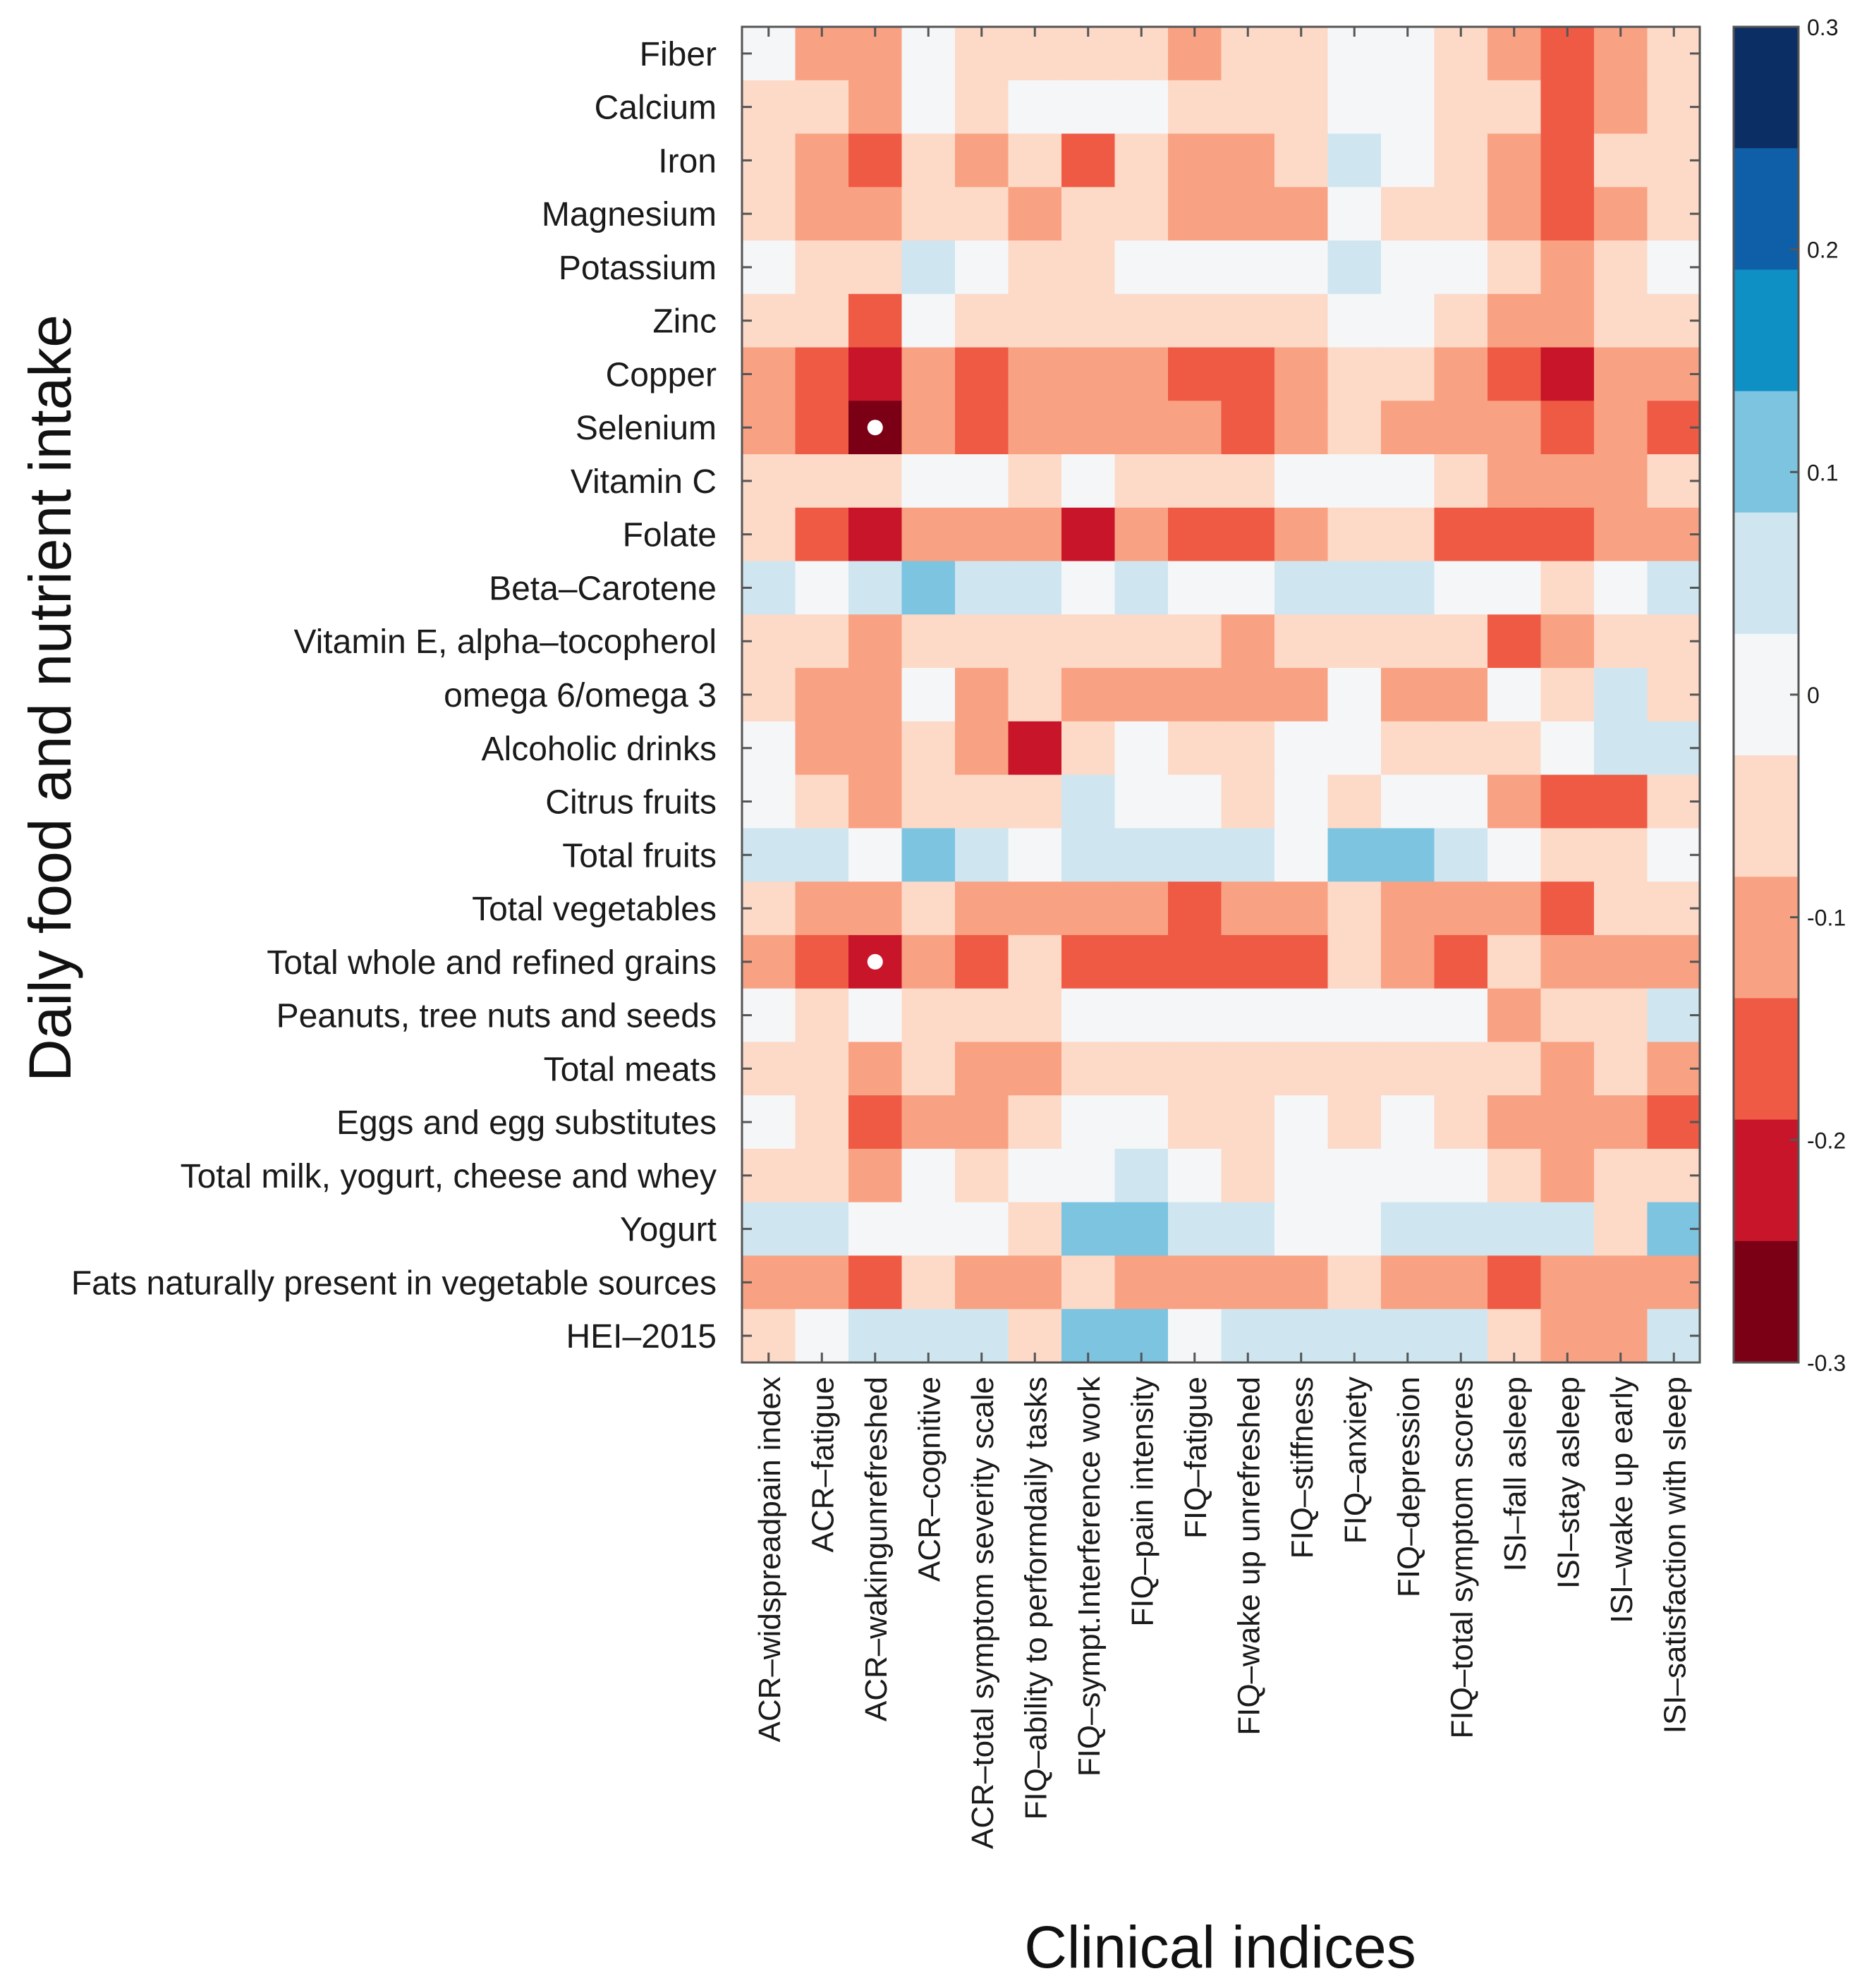  What do you see at coordinates (1826, 918) in the screenshot?
I see `colorbar-tick-label: -0.1` at bounding box center [1826, 918].